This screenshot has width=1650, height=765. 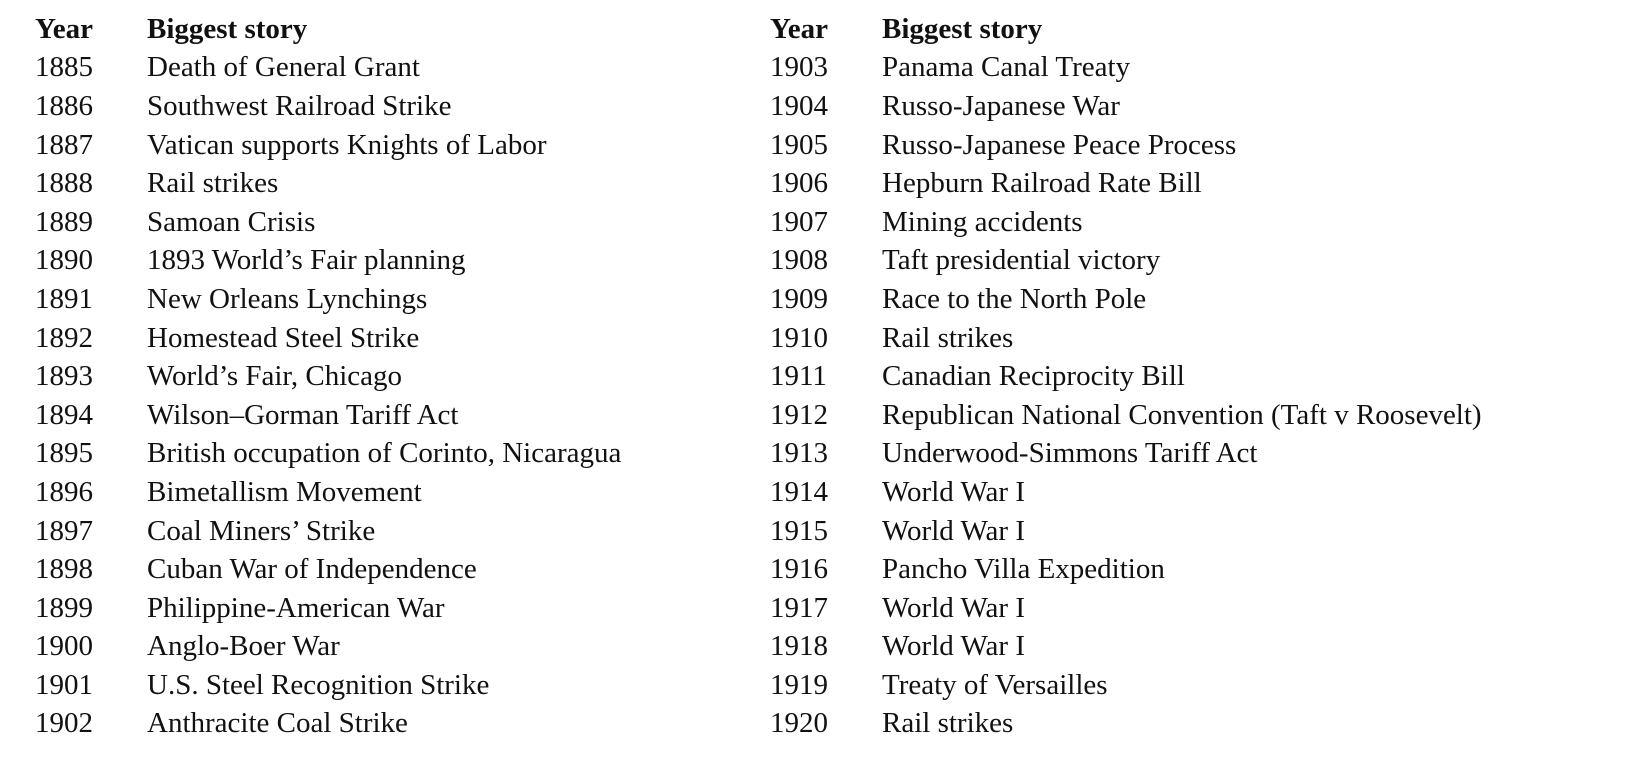 I want to click on year-cell: 1913, so click(x=799, y=453).